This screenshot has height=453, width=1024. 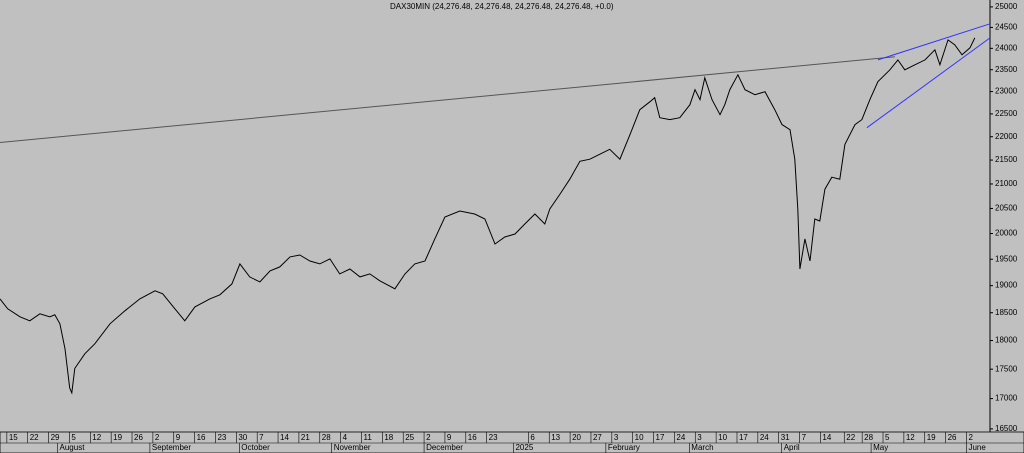 What do you see at coordinates (345, 437) in the screenshot?
I see `x-tick-label: 4` at bounding box center [345, 437].